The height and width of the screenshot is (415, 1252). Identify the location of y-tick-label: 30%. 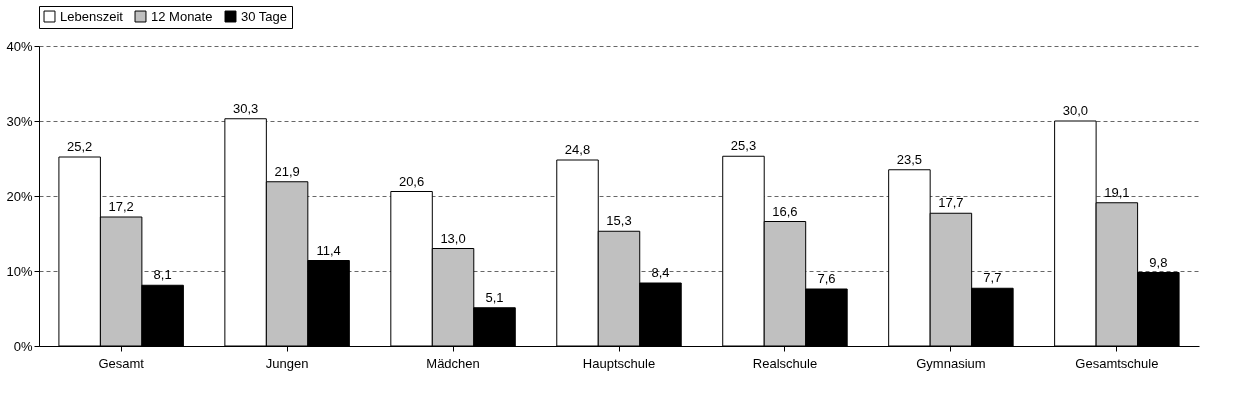
(19, 121).